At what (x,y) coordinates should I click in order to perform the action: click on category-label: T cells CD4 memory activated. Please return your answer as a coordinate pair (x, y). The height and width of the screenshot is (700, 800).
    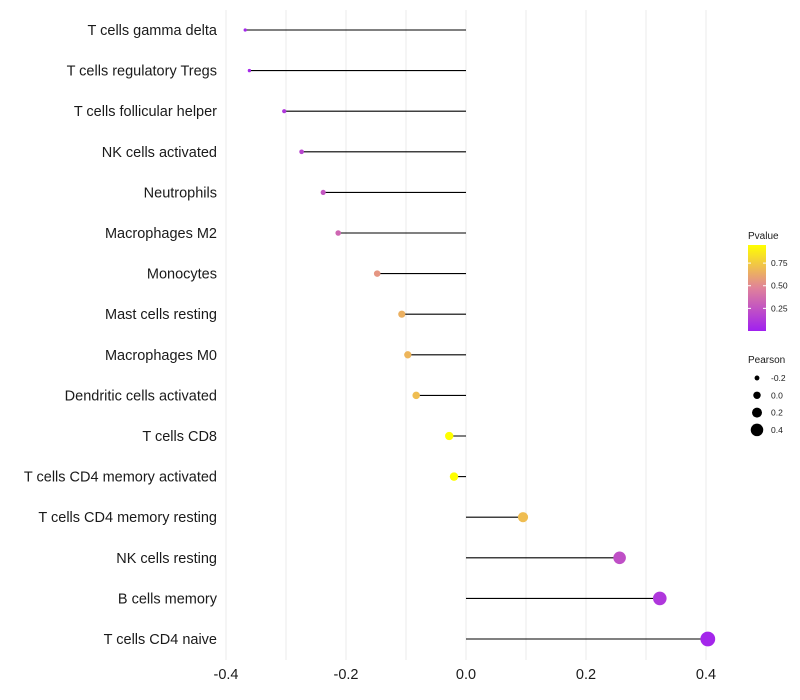
    Looking at the image, I should click on (120, 478).